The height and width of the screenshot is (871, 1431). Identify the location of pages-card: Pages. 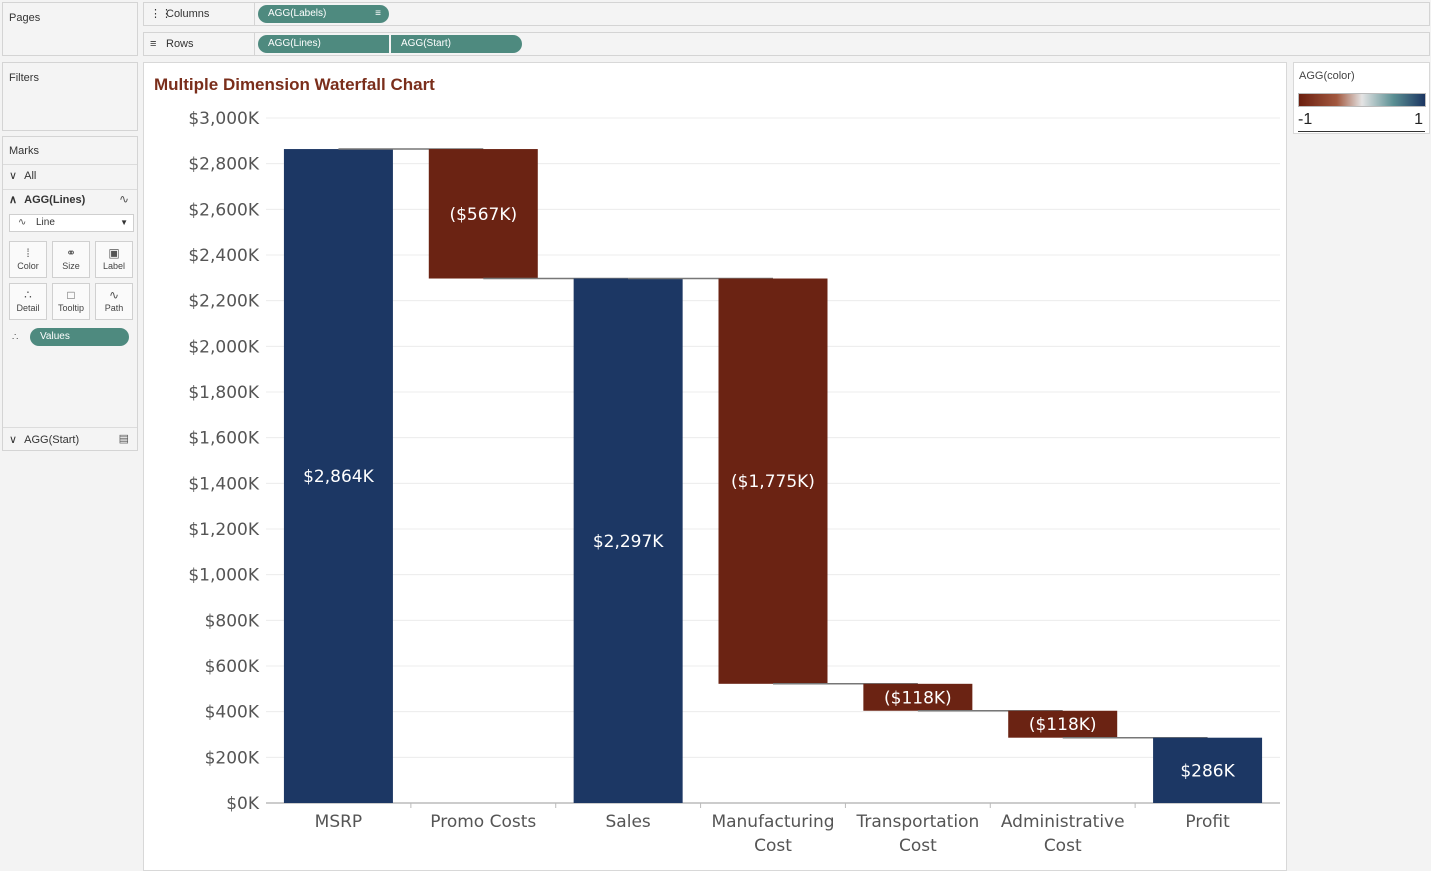
(70, 29).